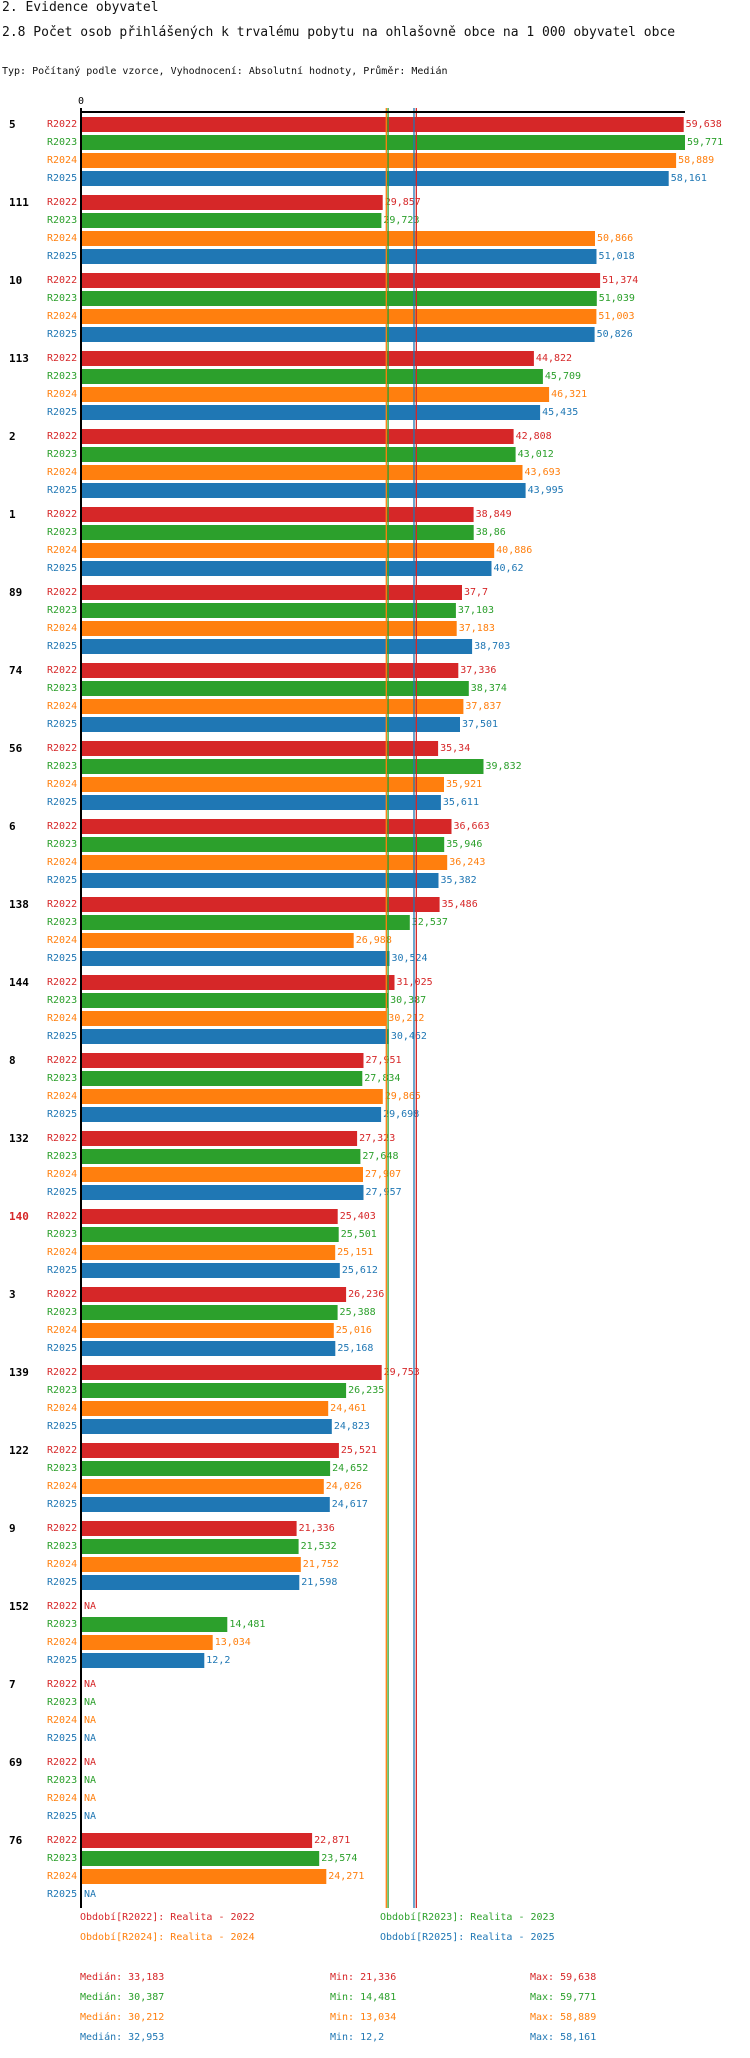 The height and width of the screenshot is (2058, 750). What do you see at coordinates (563, 1997) in the screenshot?
I see `stat-max: Max: 59,771` at bounding box center [563, 1997].